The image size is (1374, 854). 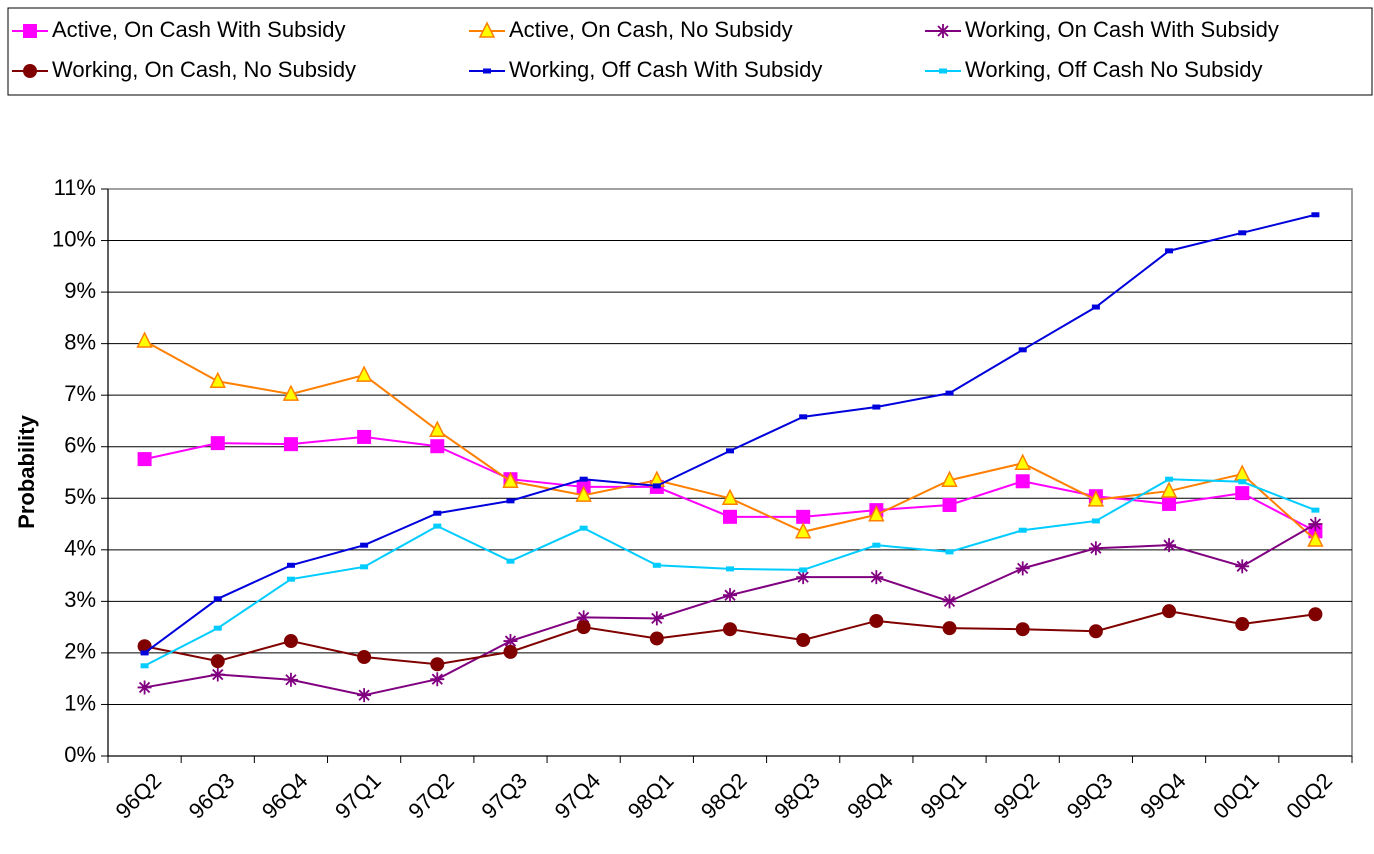 I want to click on x-tick-label: 99Q4, so click(x=1163, y=796).